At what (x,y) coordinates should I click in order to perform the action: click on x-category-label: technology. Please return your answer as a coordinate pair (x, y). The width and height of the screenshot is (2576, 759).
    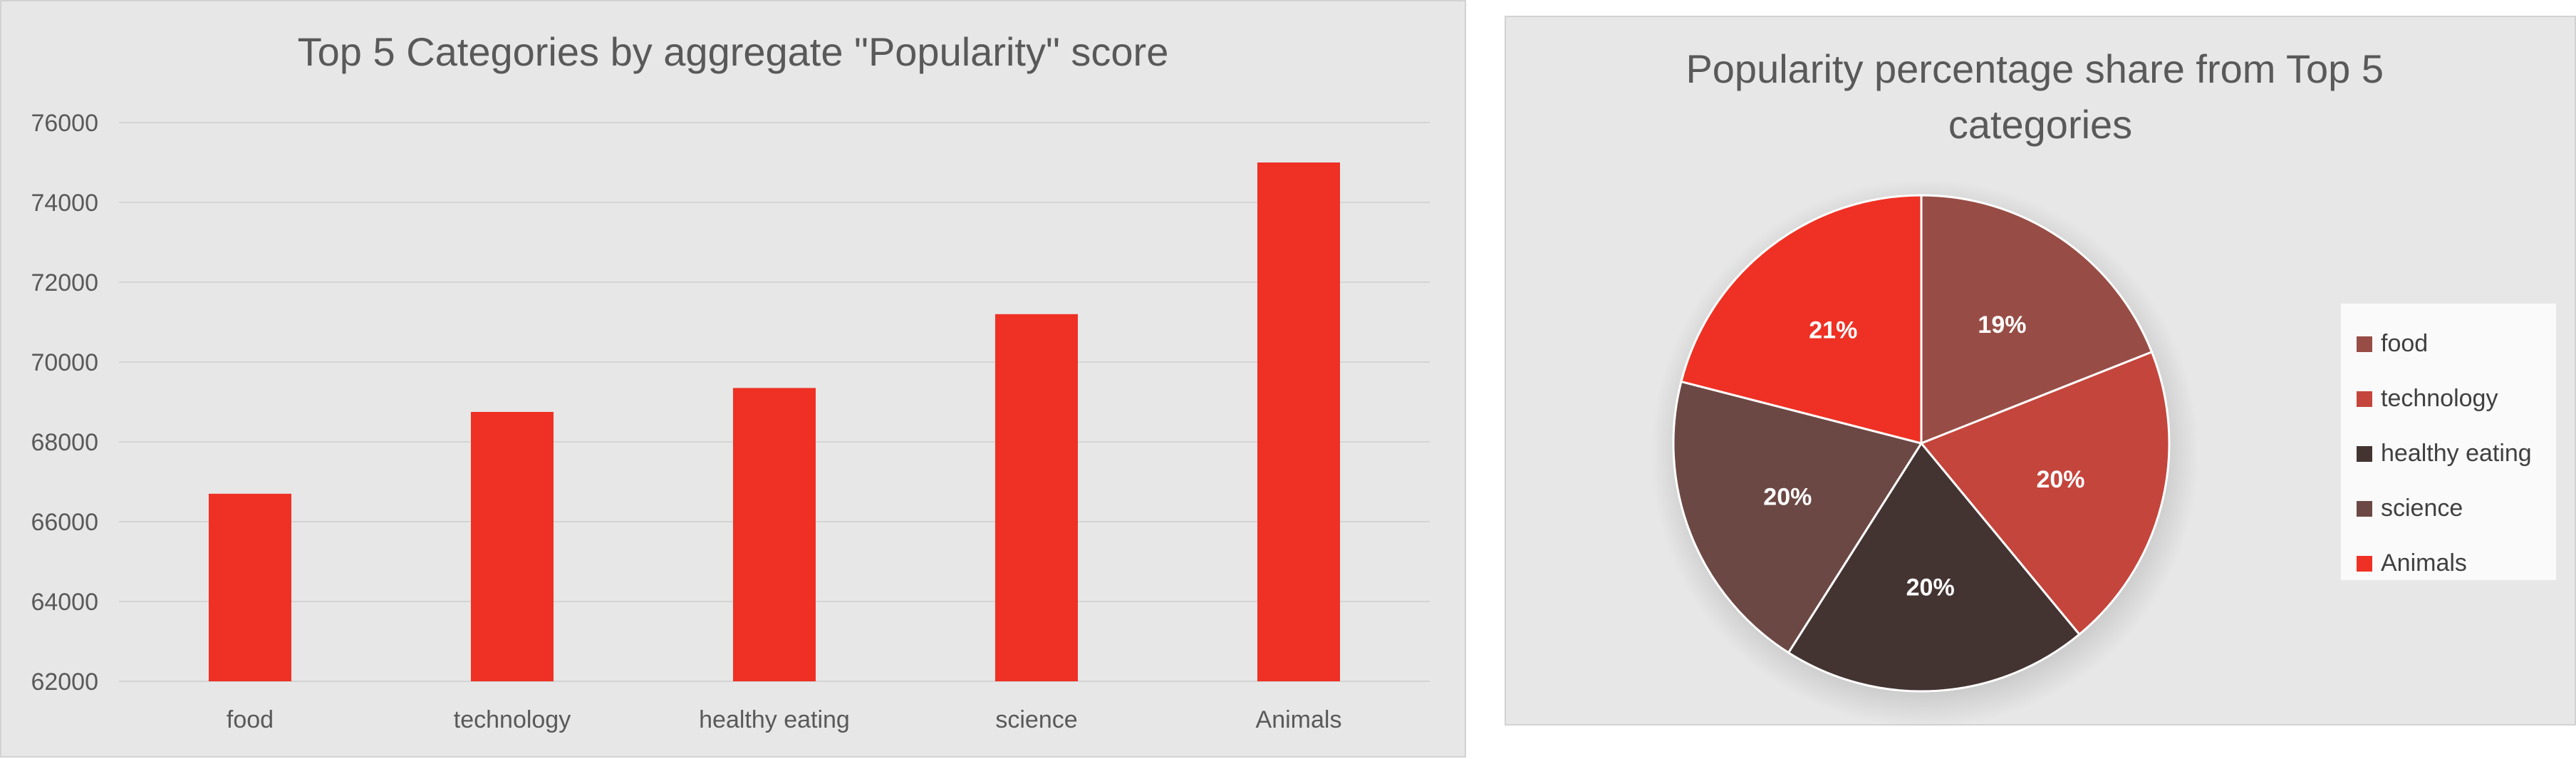
    Looking at the image, I should click on (512, 719).